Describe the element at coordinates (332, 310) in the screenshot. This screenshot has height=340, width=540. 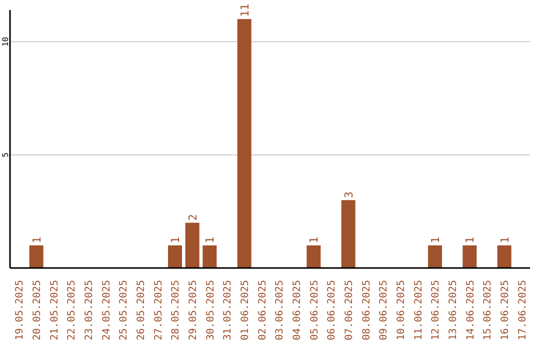
I see `x-tick-label: 06.06.2025` at that location.